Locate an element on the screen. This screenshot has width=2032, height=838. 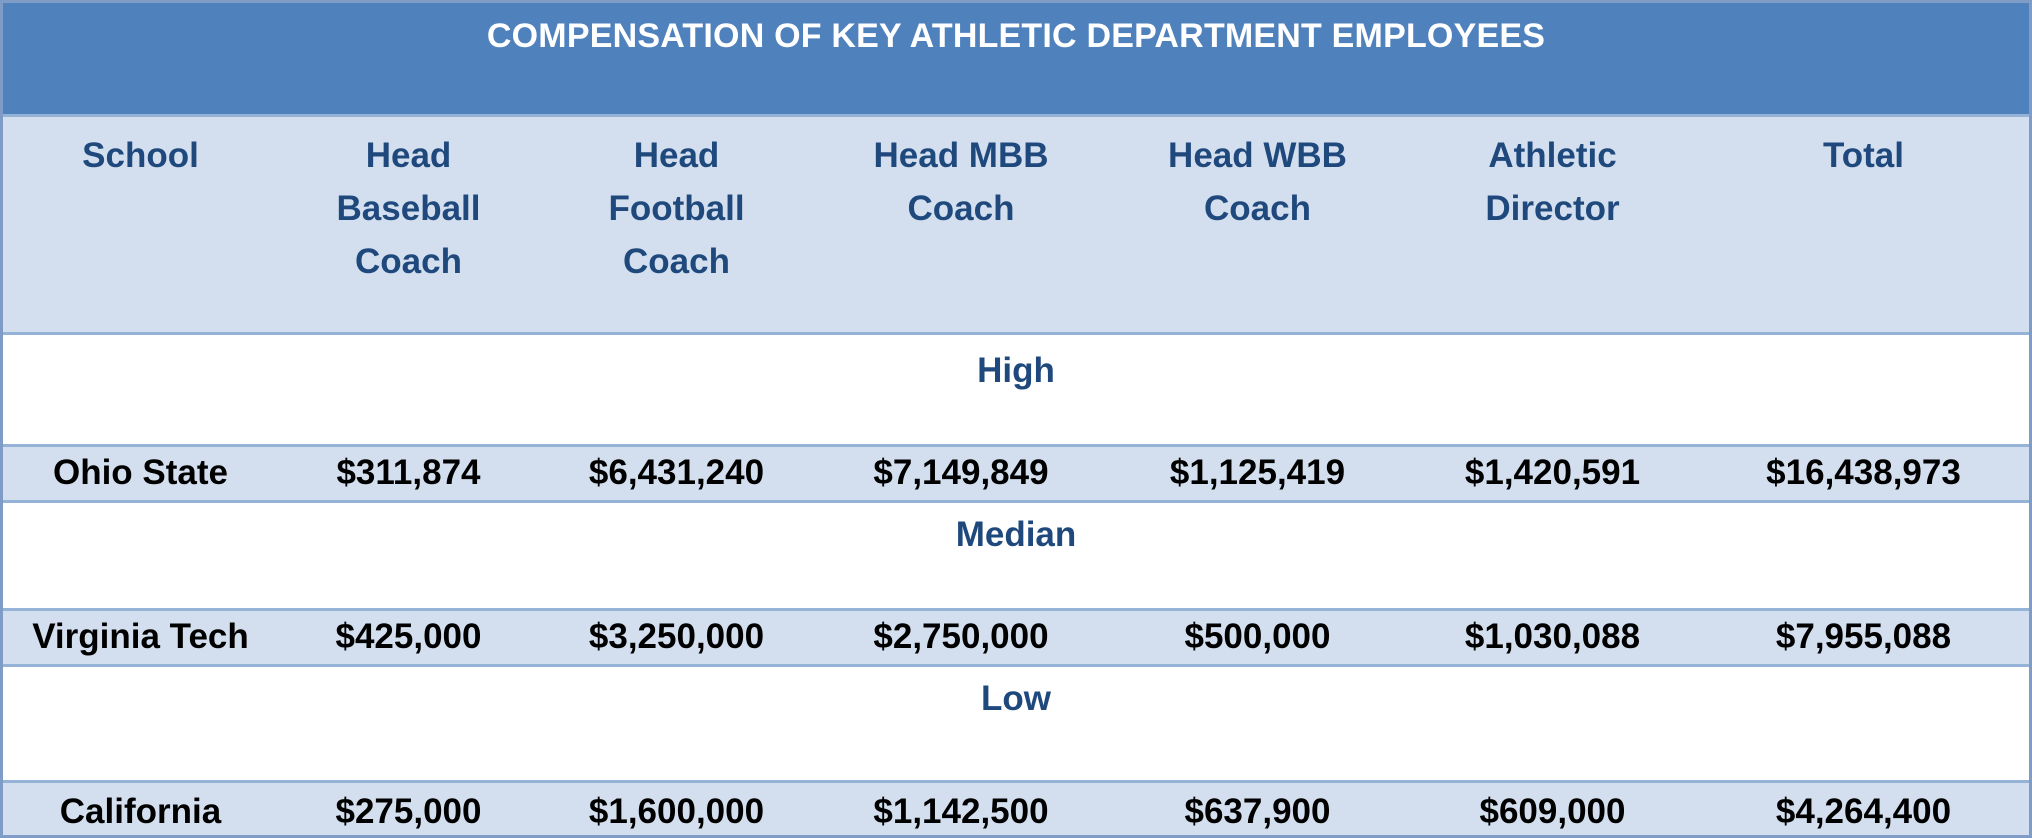
column-header-total: Total is located at coordinates (1863, 225).